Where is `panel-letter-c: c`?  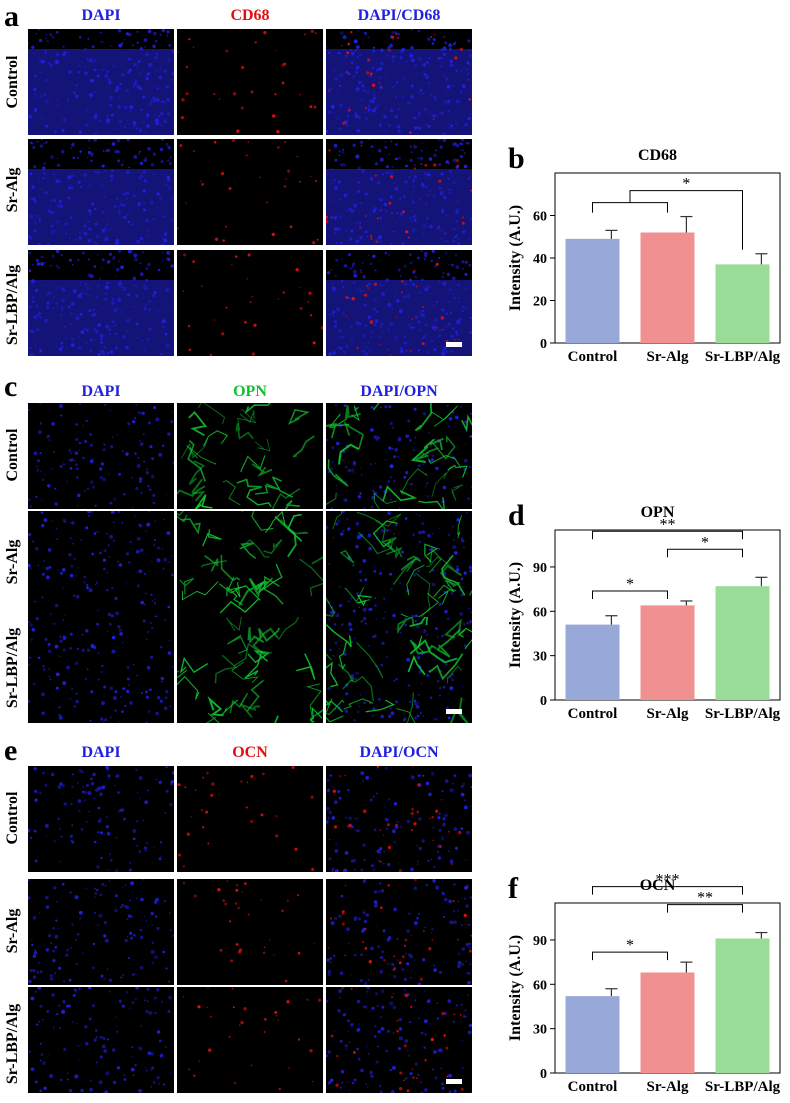 panel-letter-c: c is located at coordinates (11, 386).